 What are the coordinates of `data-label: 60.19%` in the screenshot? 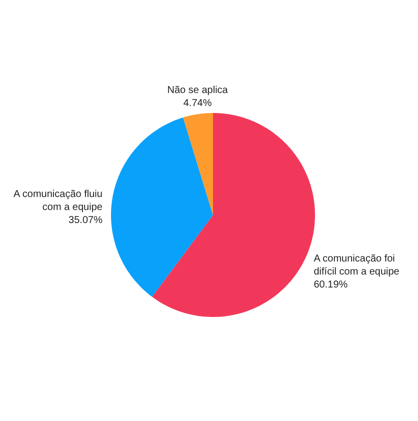 It's located at (331, 284).